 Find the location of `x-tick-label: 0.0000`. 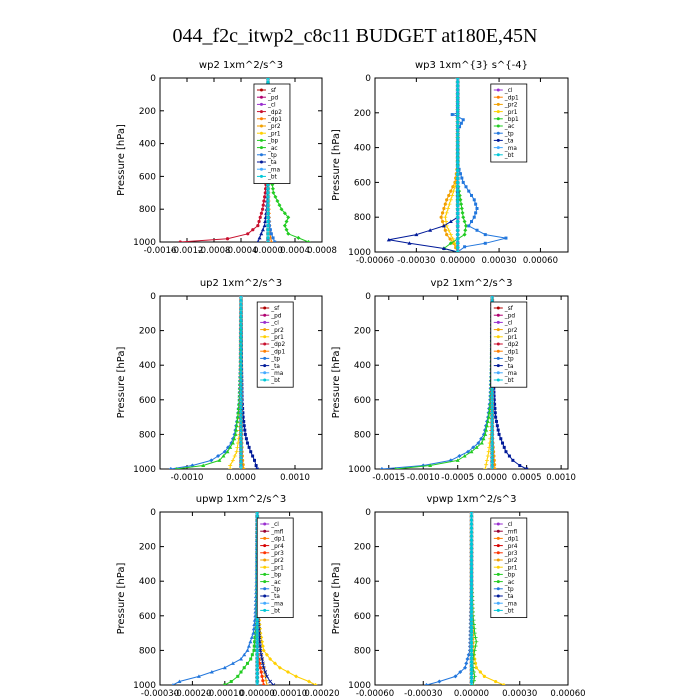

x-tick-label: 0.0000 is located at coordinates (268, 251).